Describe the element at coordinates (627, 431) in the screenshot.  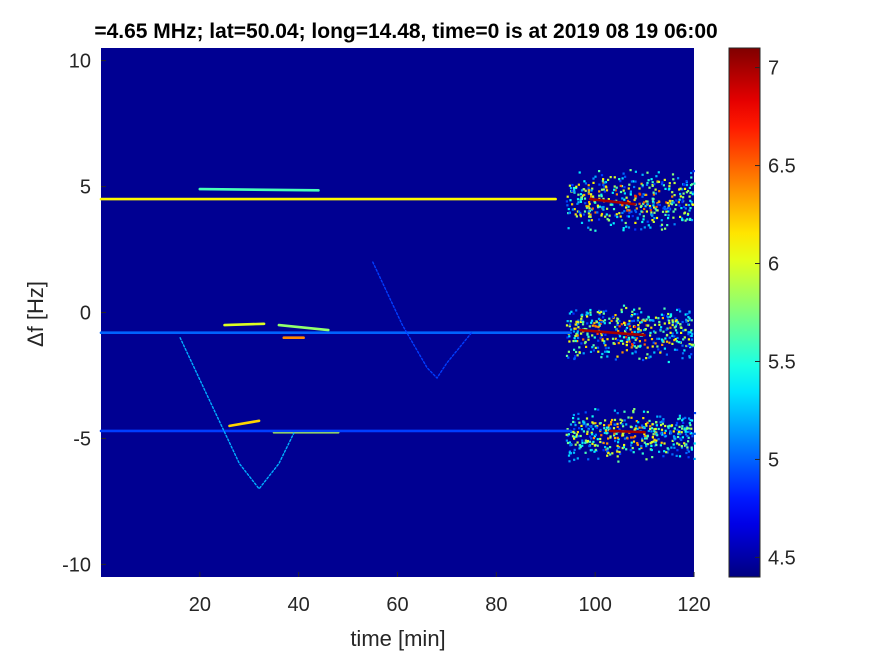
I see `trace-line` at that location.